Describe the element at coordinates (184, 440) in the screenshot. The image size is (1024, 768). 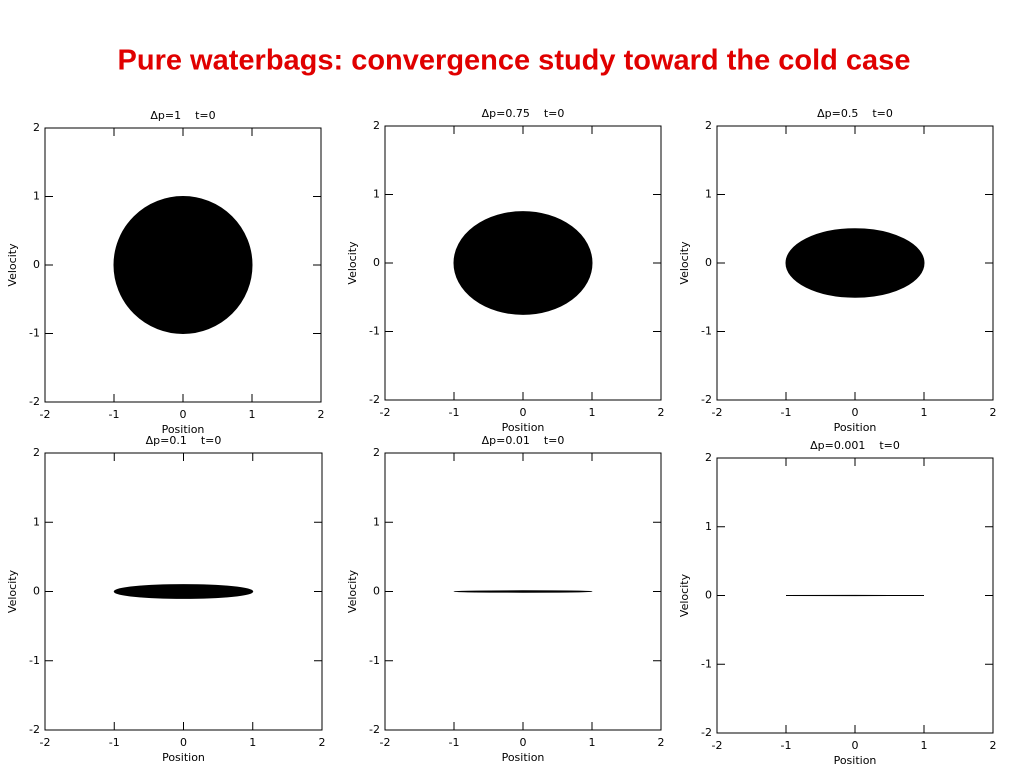
I see `panel-title: Δp=0.1 t=0` at that location.